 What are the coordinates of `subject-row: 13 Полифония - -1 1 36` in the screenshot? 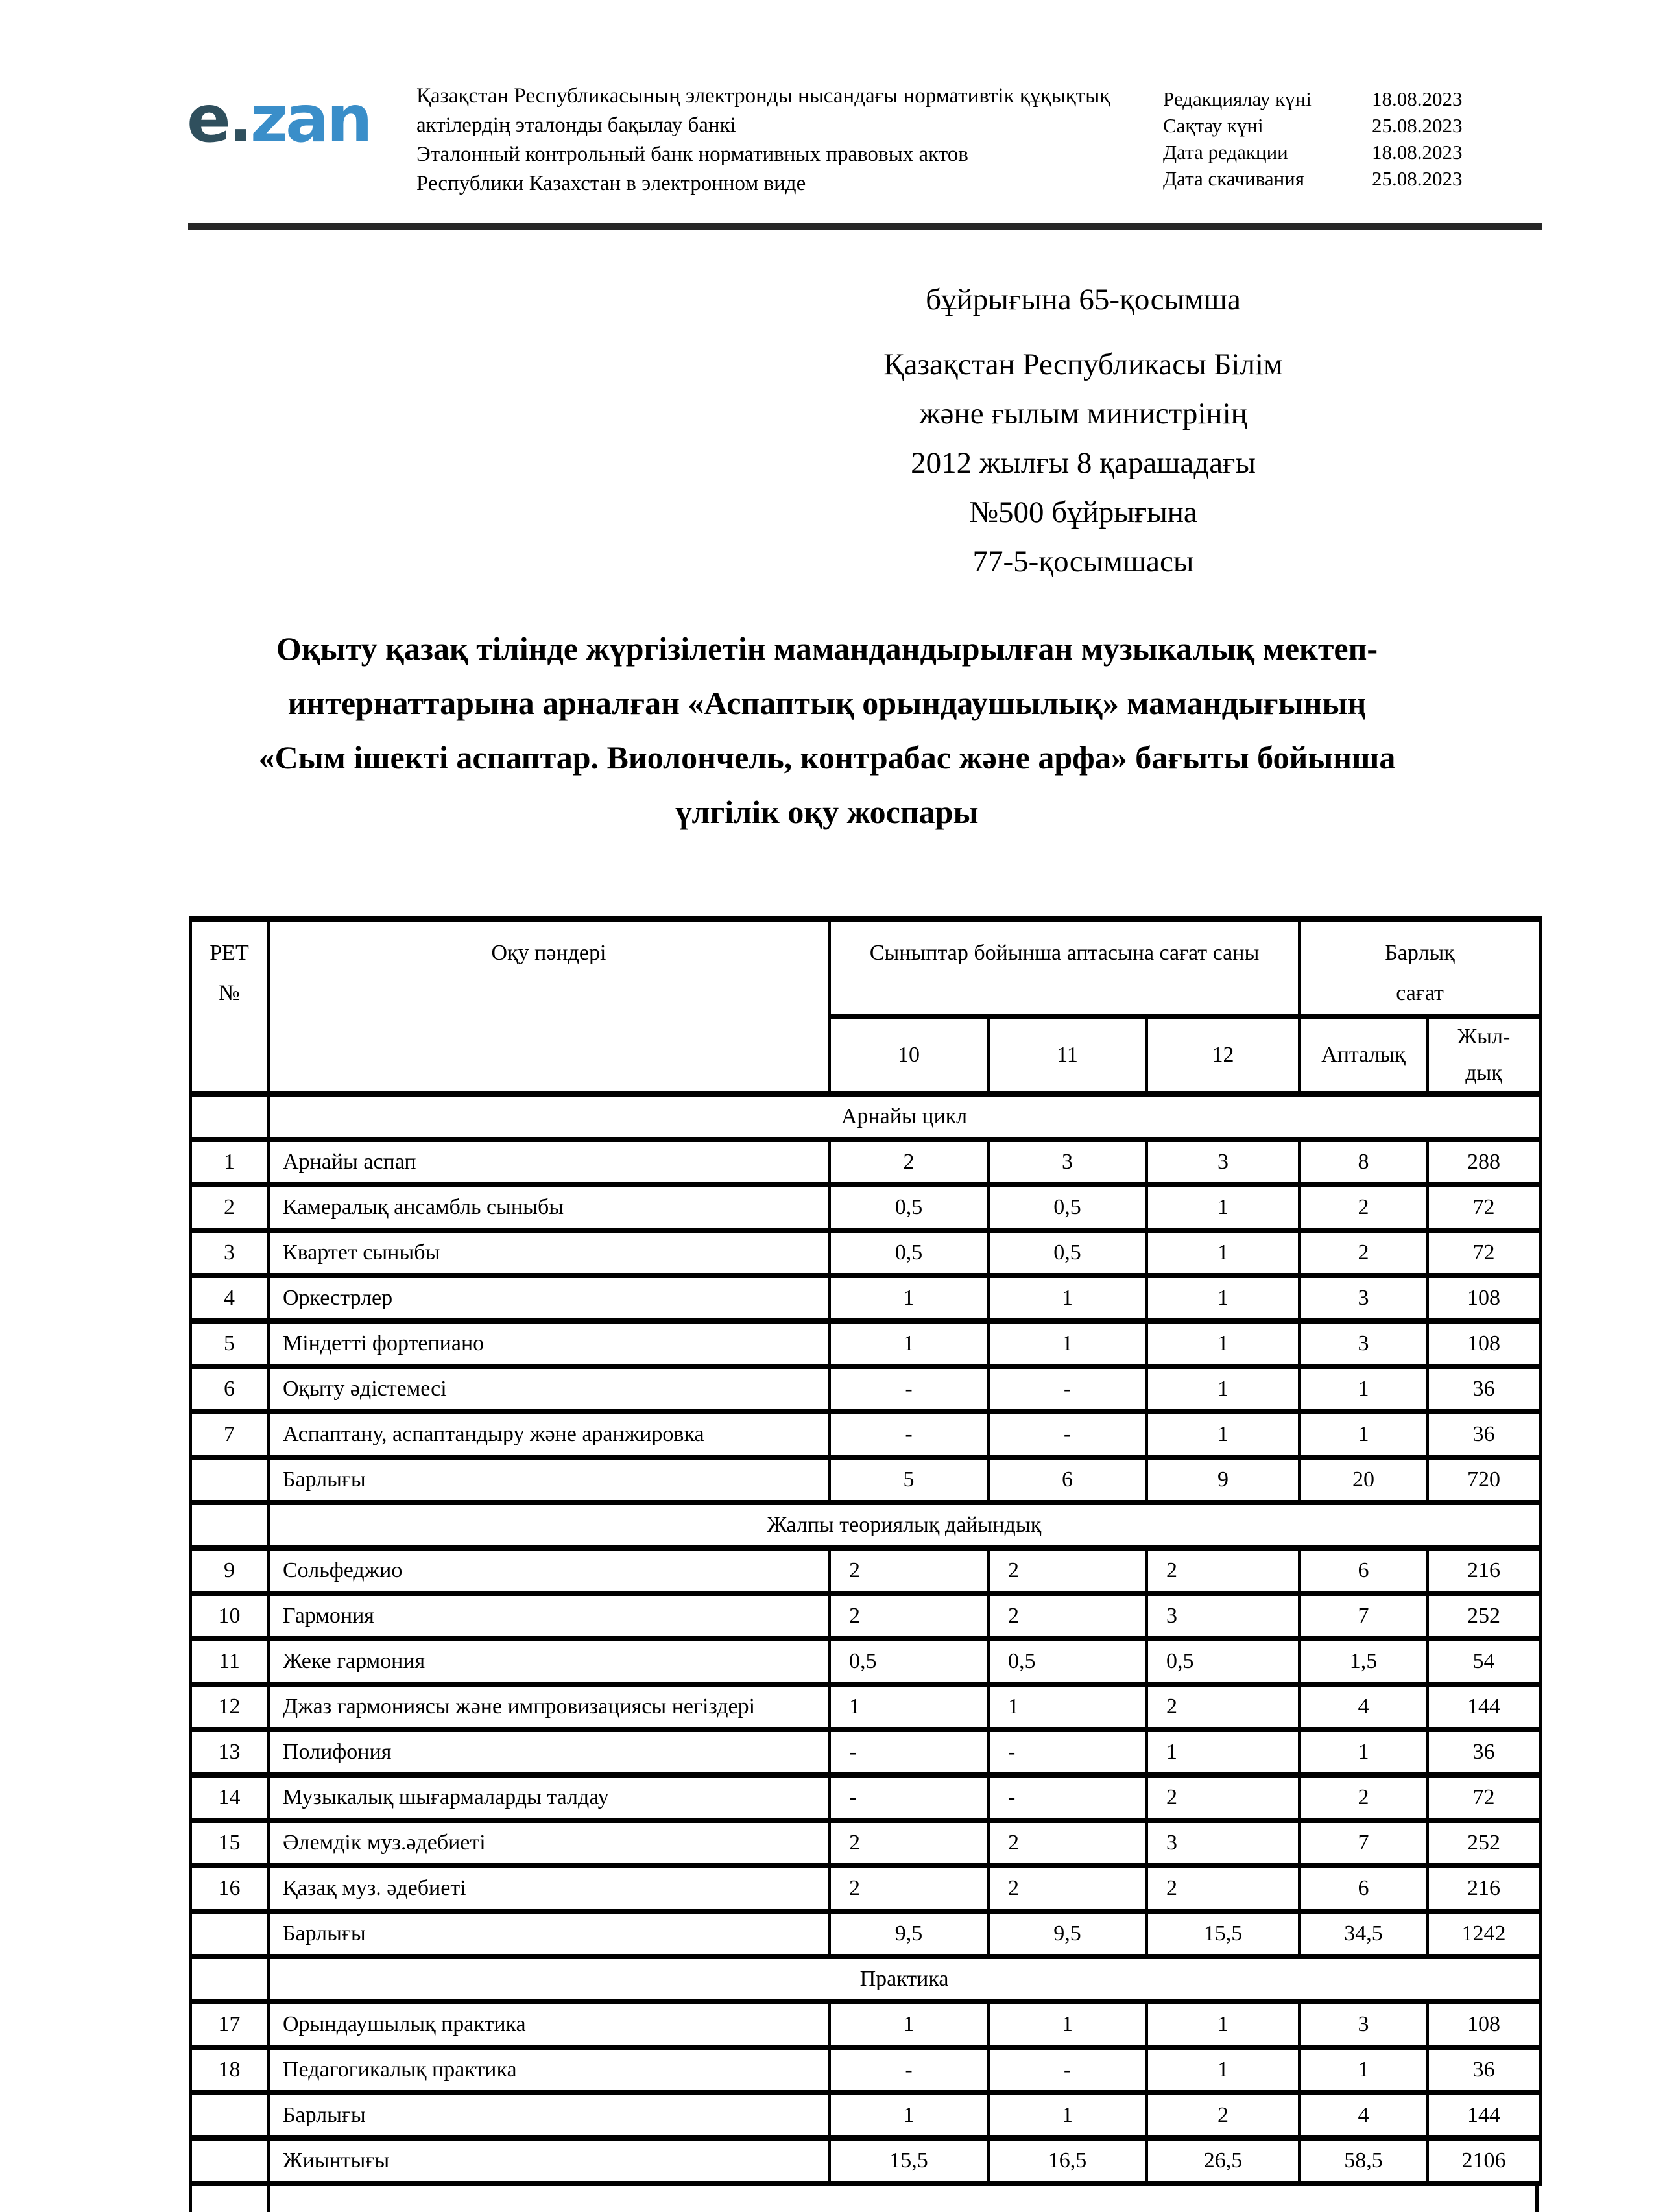 It's located at (866, 1752).